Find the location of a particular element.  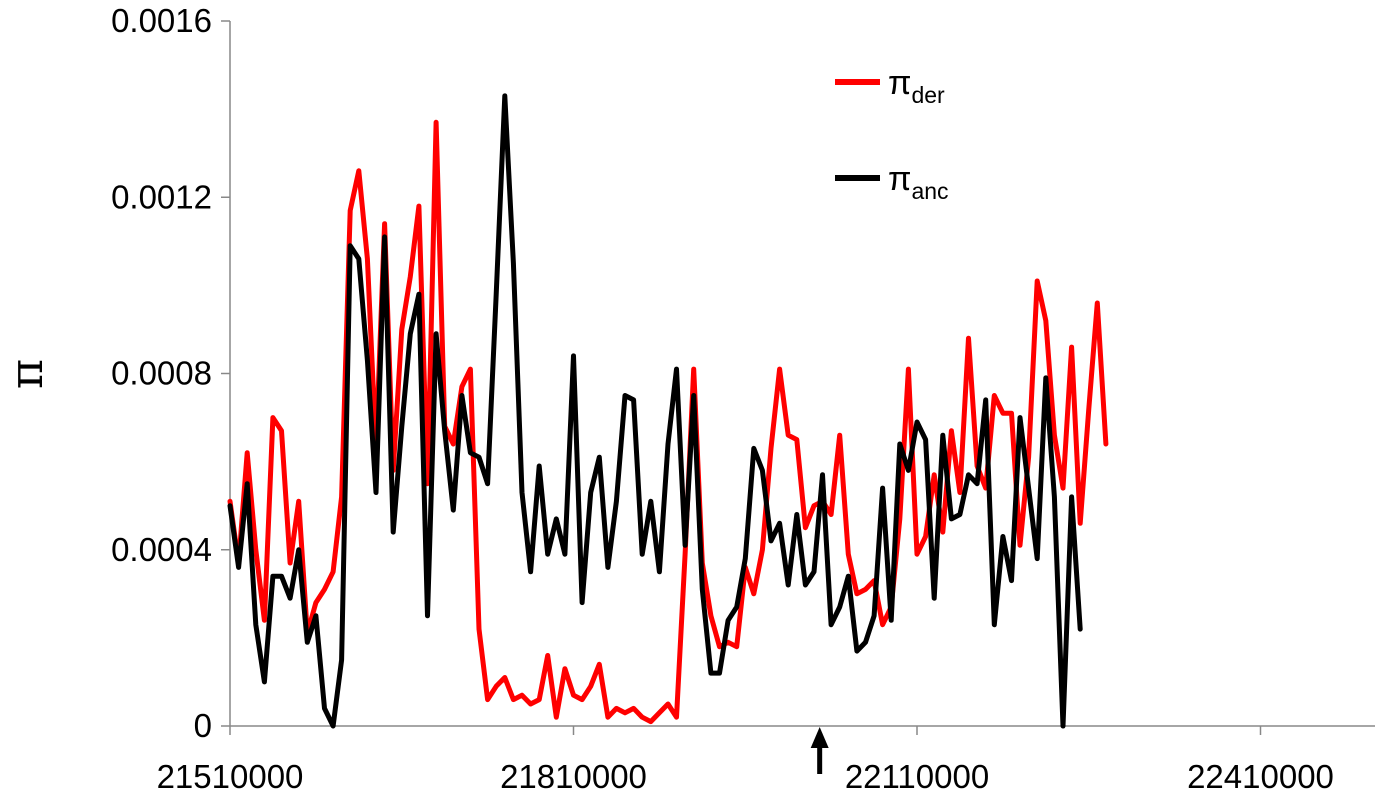

y-tick-label: 0.0016 is located at coordinates (161, 20).